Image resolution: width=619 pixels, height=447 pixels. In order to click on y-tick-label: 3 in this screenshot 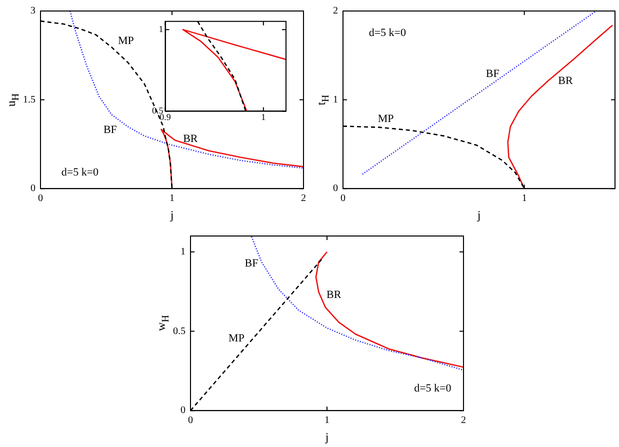, I will do `click(33, 11)`.